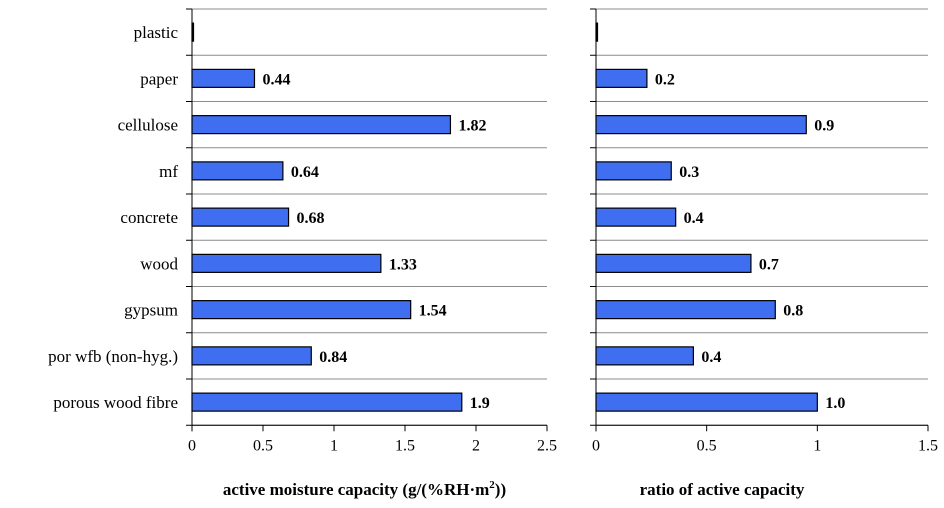 This screenshot has width=944, height=508. Describe the element at coordinates (547, 445) in the screenshot. I see `x-tick-label: 2.5` at that location.